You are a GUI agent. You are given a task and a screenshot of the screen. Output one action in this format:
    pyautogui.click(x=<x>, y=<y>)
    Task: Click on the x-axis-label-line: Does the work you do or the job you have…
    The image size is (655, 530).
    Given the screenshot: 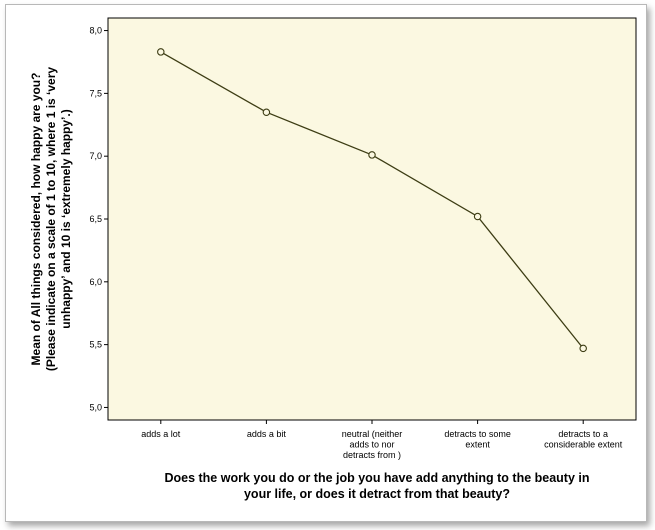 What is the action you would take?
    pyautogui.click(x=376, y=478)
    